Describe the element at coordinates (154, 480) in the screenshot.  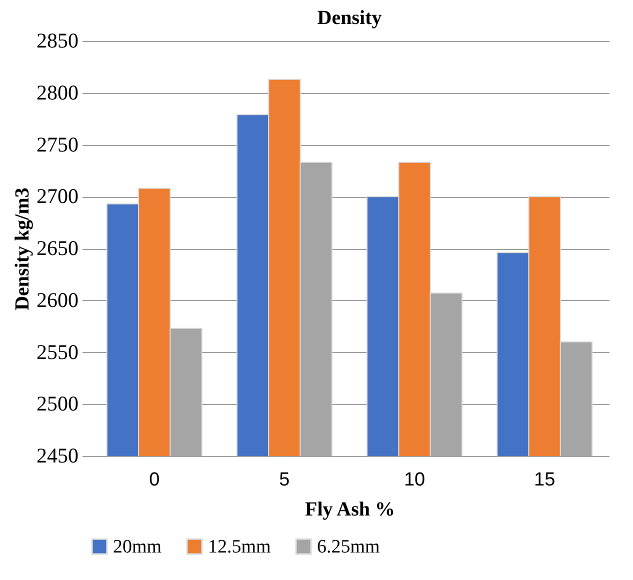
I see `x-tick-label: 0` at that location.